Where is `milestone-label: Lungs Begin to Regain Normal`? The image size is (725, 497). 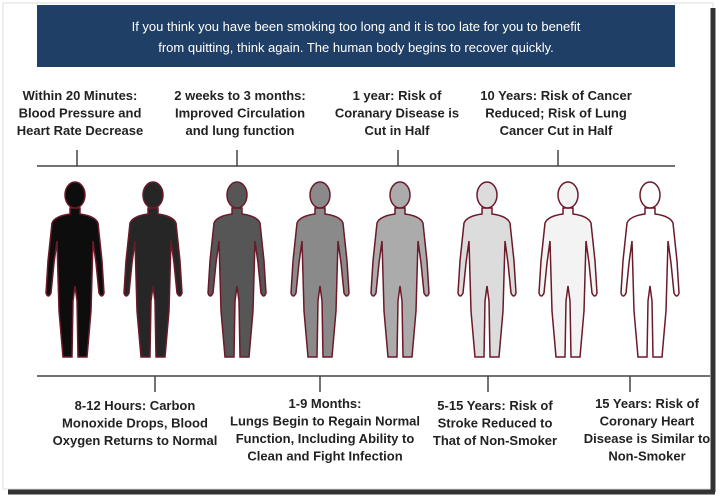 milestone-label: Lungs Begin to Regain Normal is located at coordinates (325, 421).